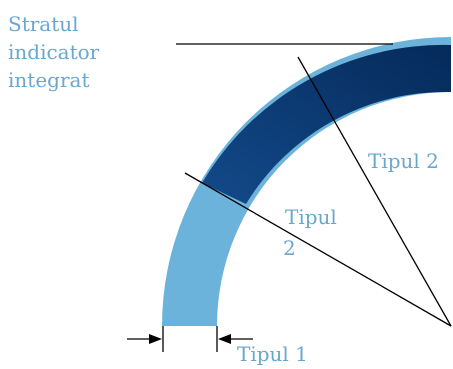 Image resolution: width=453 pixels, height=369 pixels. I want to click on integrated-layer-label-line3: integrat, so click(49, 80).